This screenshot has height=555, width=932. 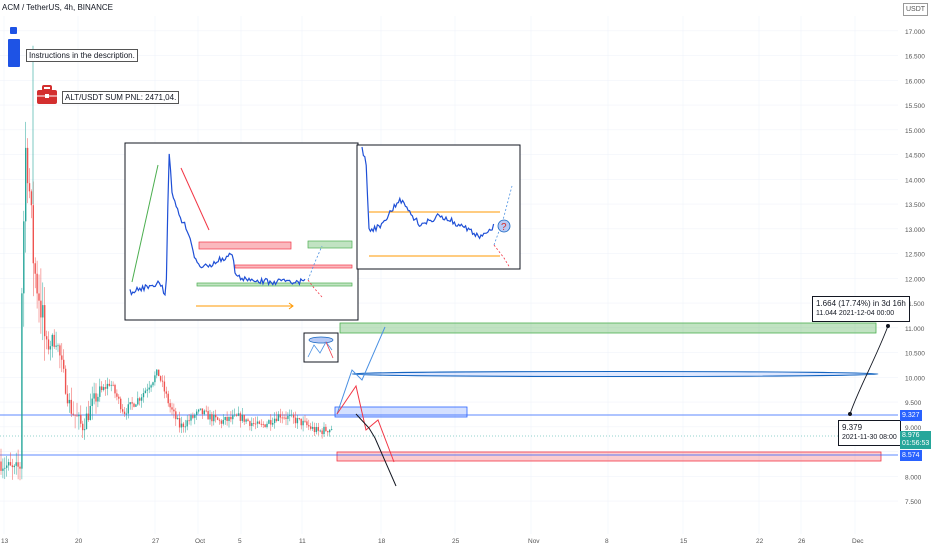 What do you see at coordinates (401, 412) in the screenshot?
I see `entry-zone` at bounding box center [401, 412].